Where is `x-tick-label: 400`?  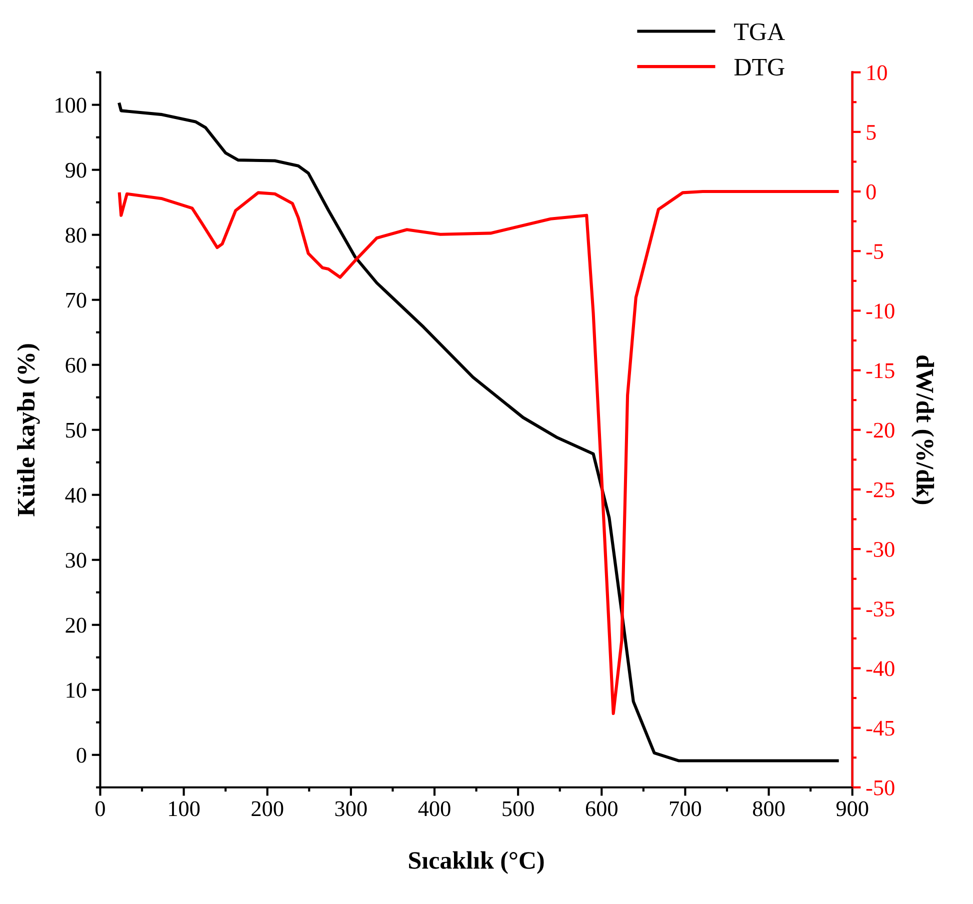
x-tick-label: 400 is located at coordinates (434, 808).